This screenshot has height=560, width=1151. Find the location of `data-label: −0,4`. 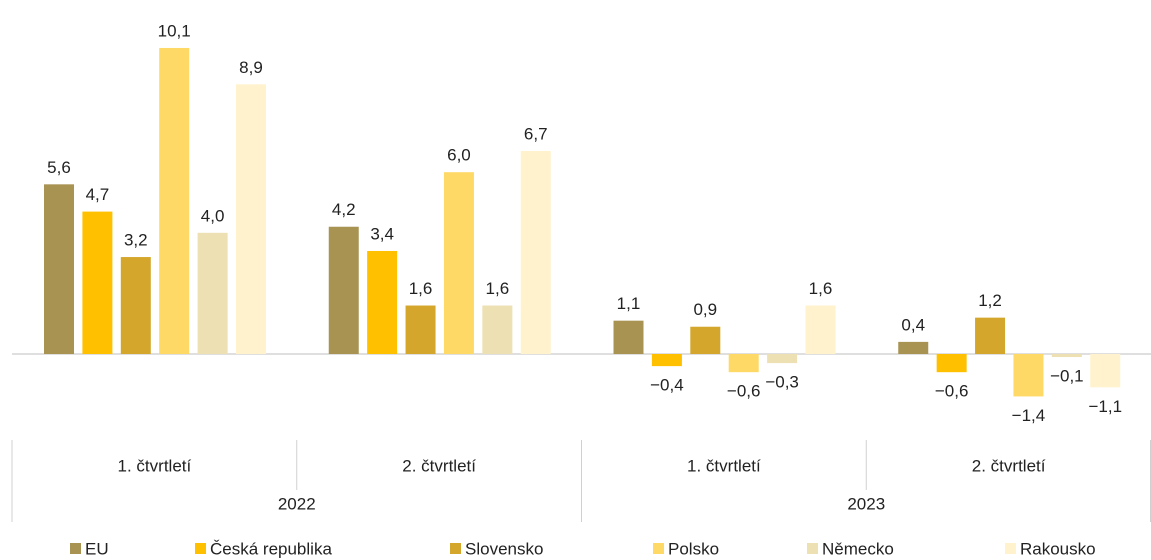

data-label: −0,4 is located at coordinates (667, 385).